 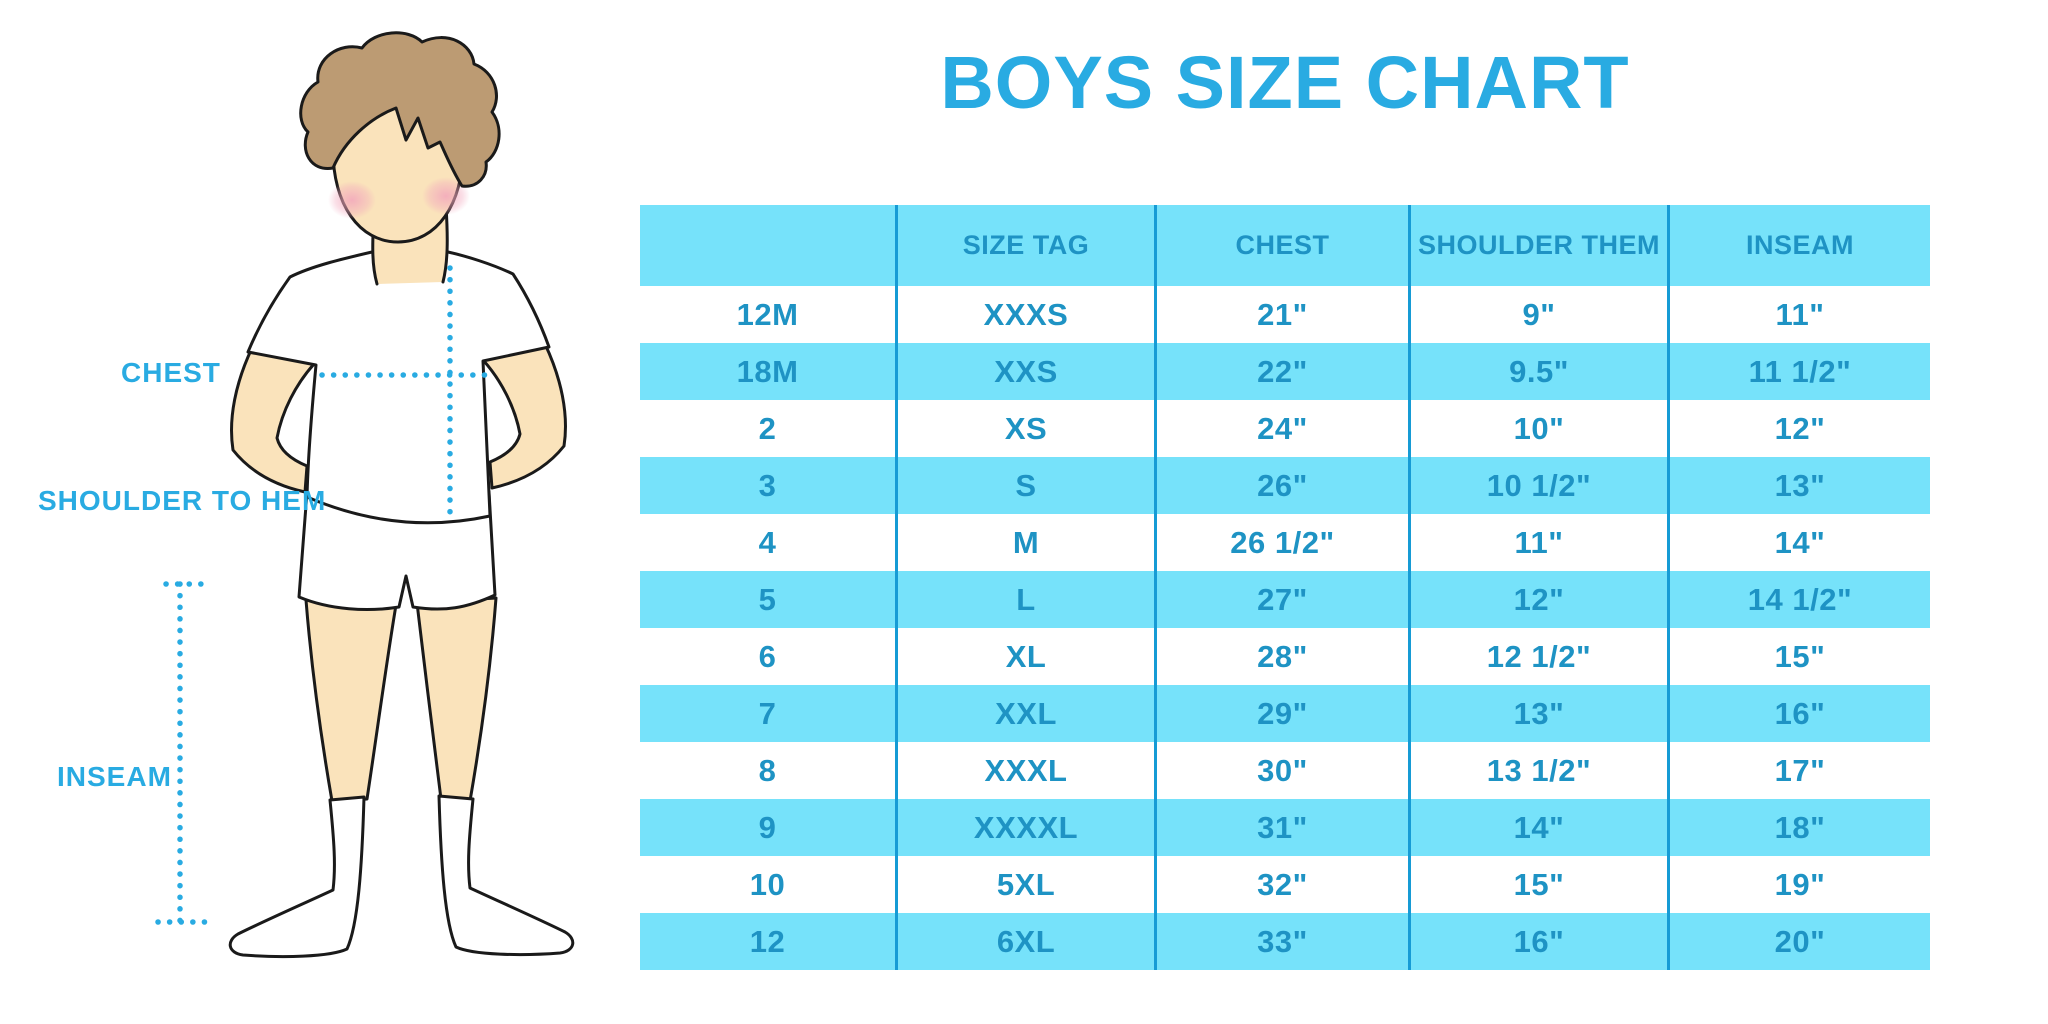 What do you see at coordinates (1024, 656) in the screenshot?
I see `table-cell: XL` at bounding box center [1024, 656].